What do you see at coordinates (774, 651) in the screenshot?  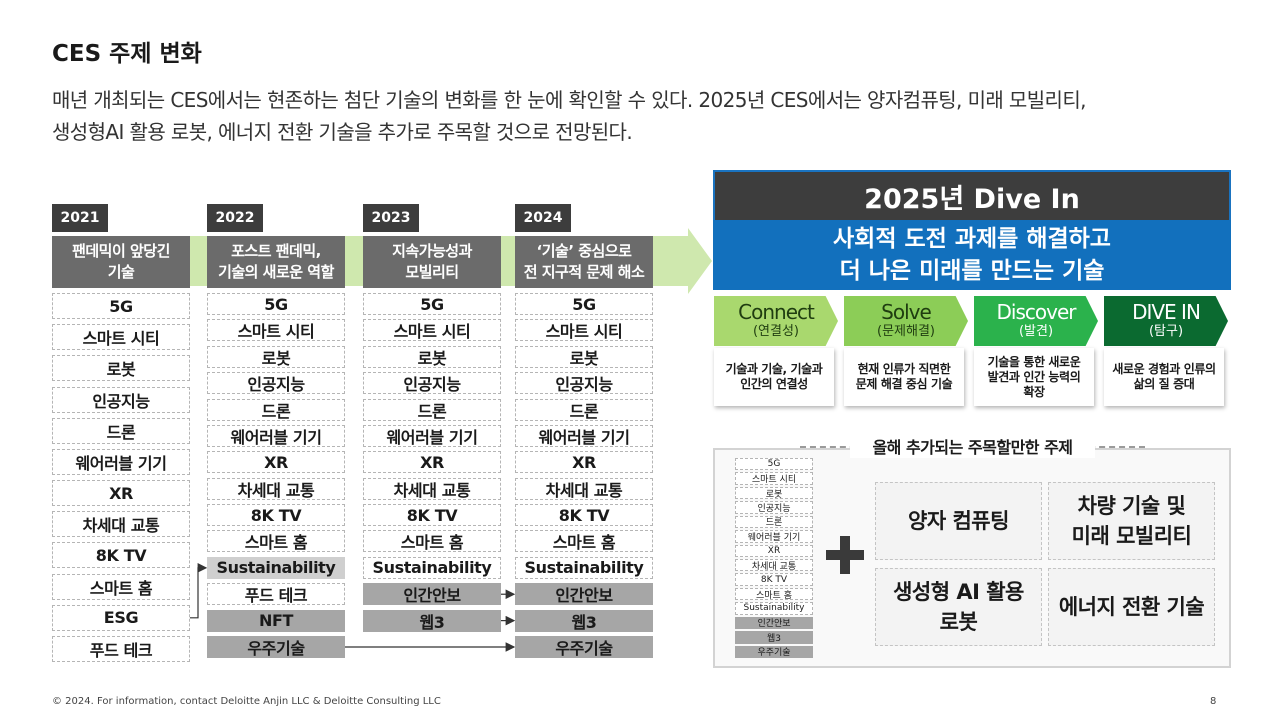 I see `mini-item: 우주기술` at bounding box center [774, 651].